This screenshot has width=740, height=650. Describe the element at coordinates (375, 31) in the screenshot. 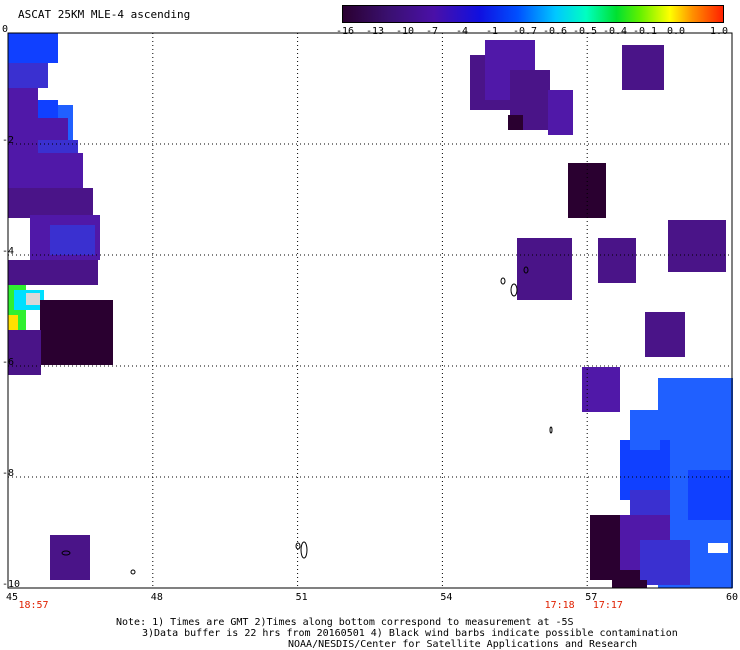

I see `colorbar-tick: -13` at that location.